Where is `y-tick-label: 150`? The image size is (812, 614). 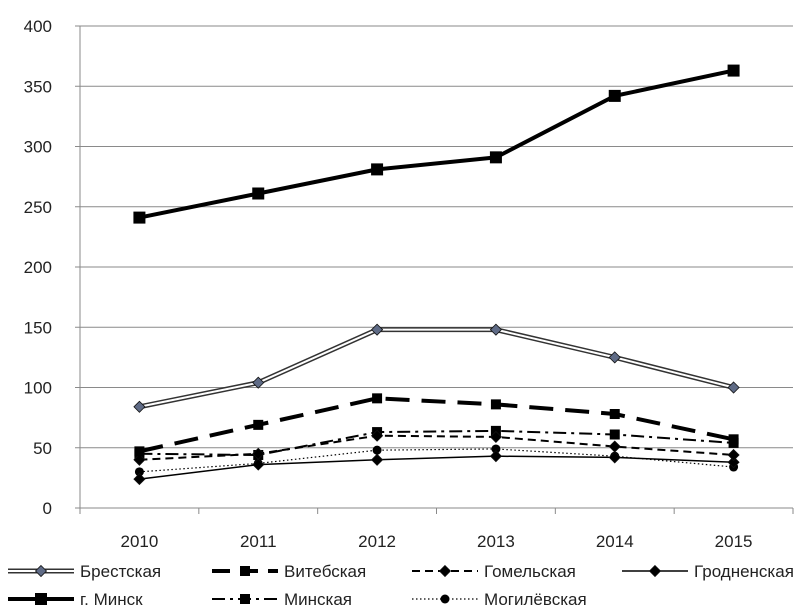
y-tick-label: 150 is located at coordinates (38, 327).